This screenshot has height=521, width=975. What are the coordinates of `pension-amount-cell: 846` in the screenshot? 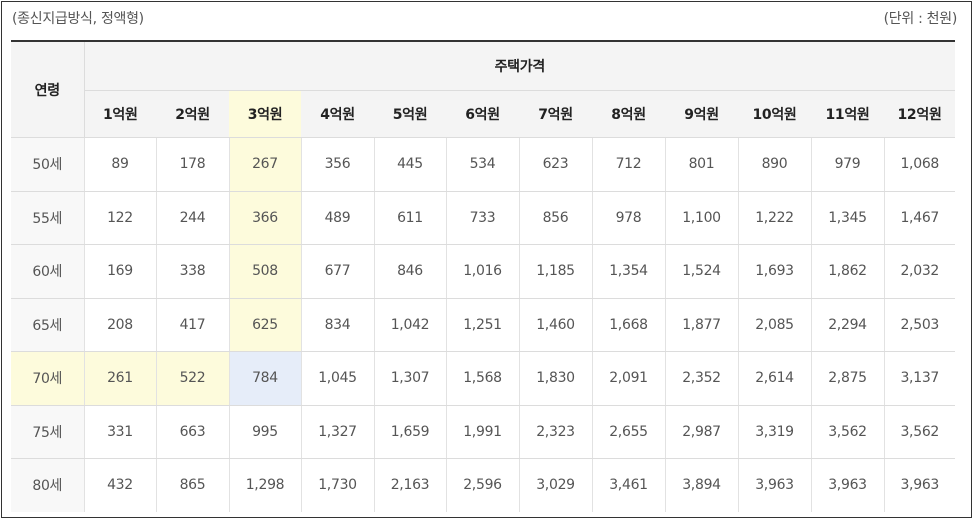 It's located at (410, 271).